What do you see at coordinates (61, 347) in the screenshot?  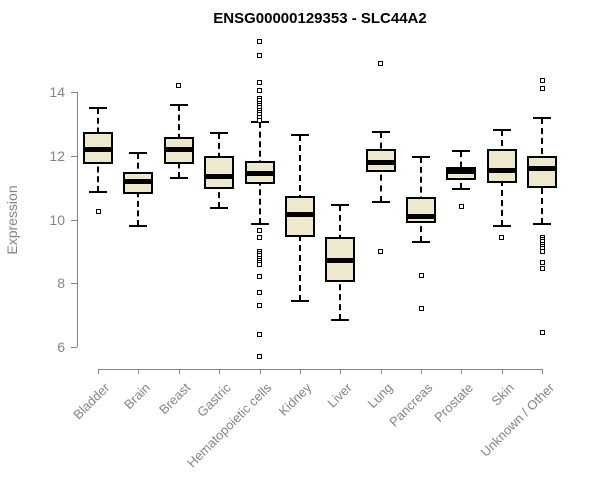 I see `y-axis-tick-label: 6` at bounding box center [61, 347].